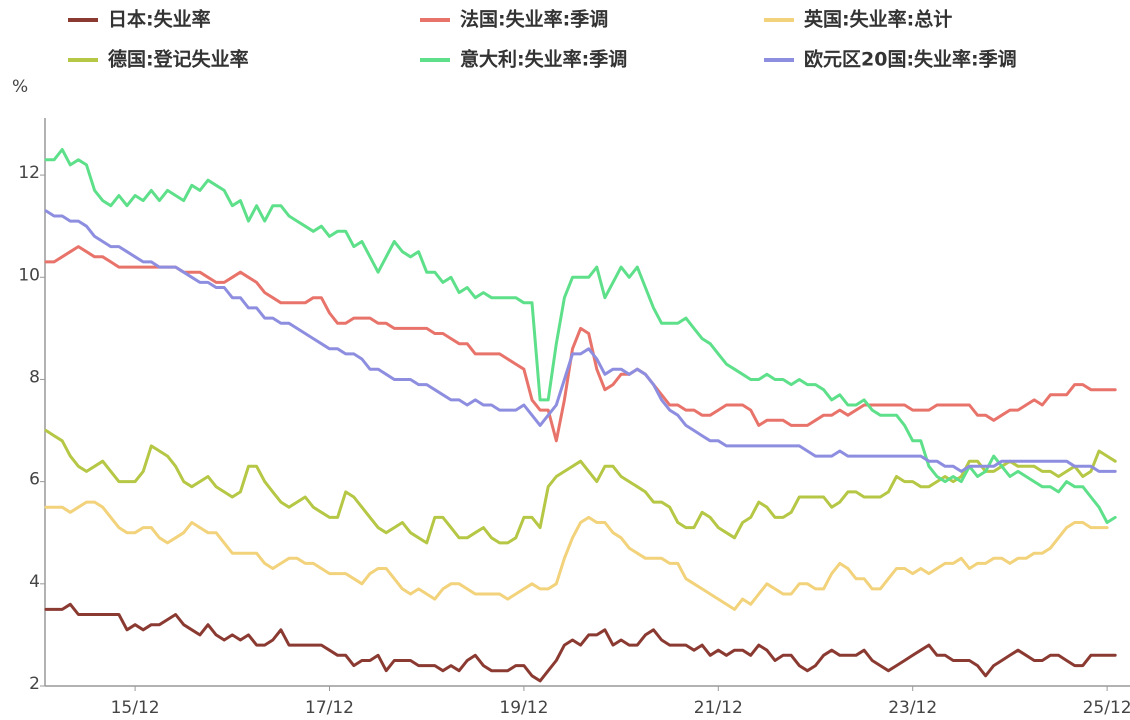  Describe the element at coordinates (29, 173) in the screenshot. I see `y-tick-label: 12` at that location.